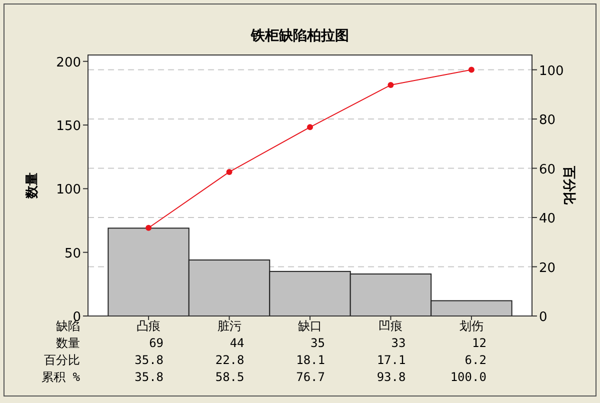 The width and height of the screenshot is (600, 403). What do you see at coordinates (229, 326) in the screenshot?
I see `x-tick-label: 脏污` at bounding box center [229, 326].